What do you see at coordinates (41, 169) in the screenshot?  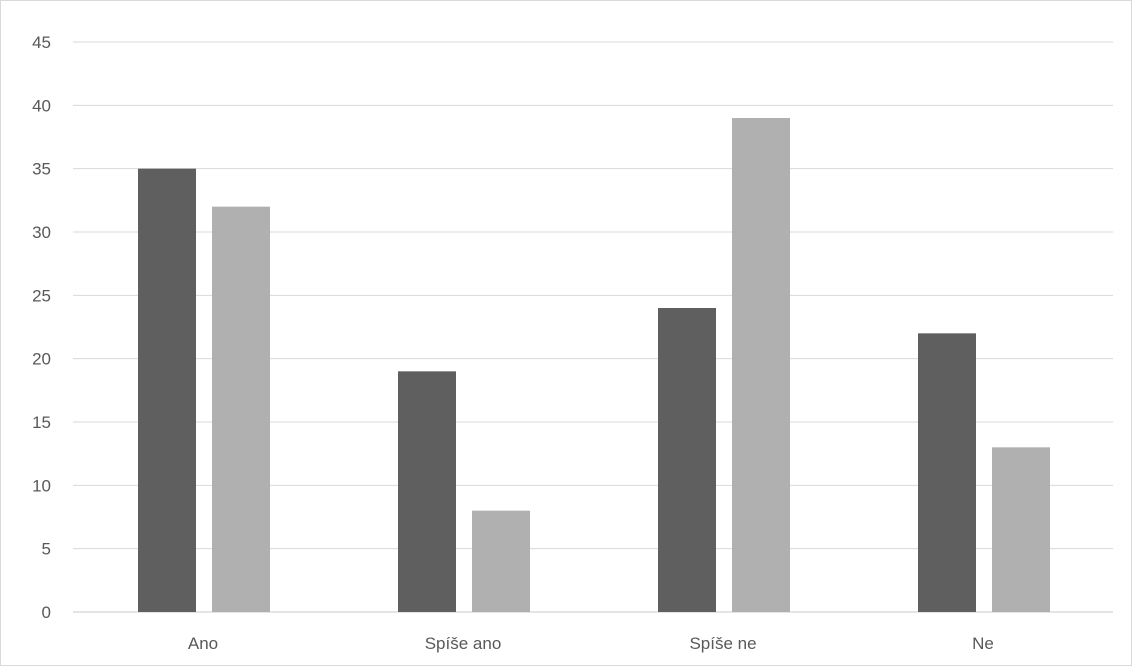 I see `y-tick-label: 35` at bounding box center [41, 169].